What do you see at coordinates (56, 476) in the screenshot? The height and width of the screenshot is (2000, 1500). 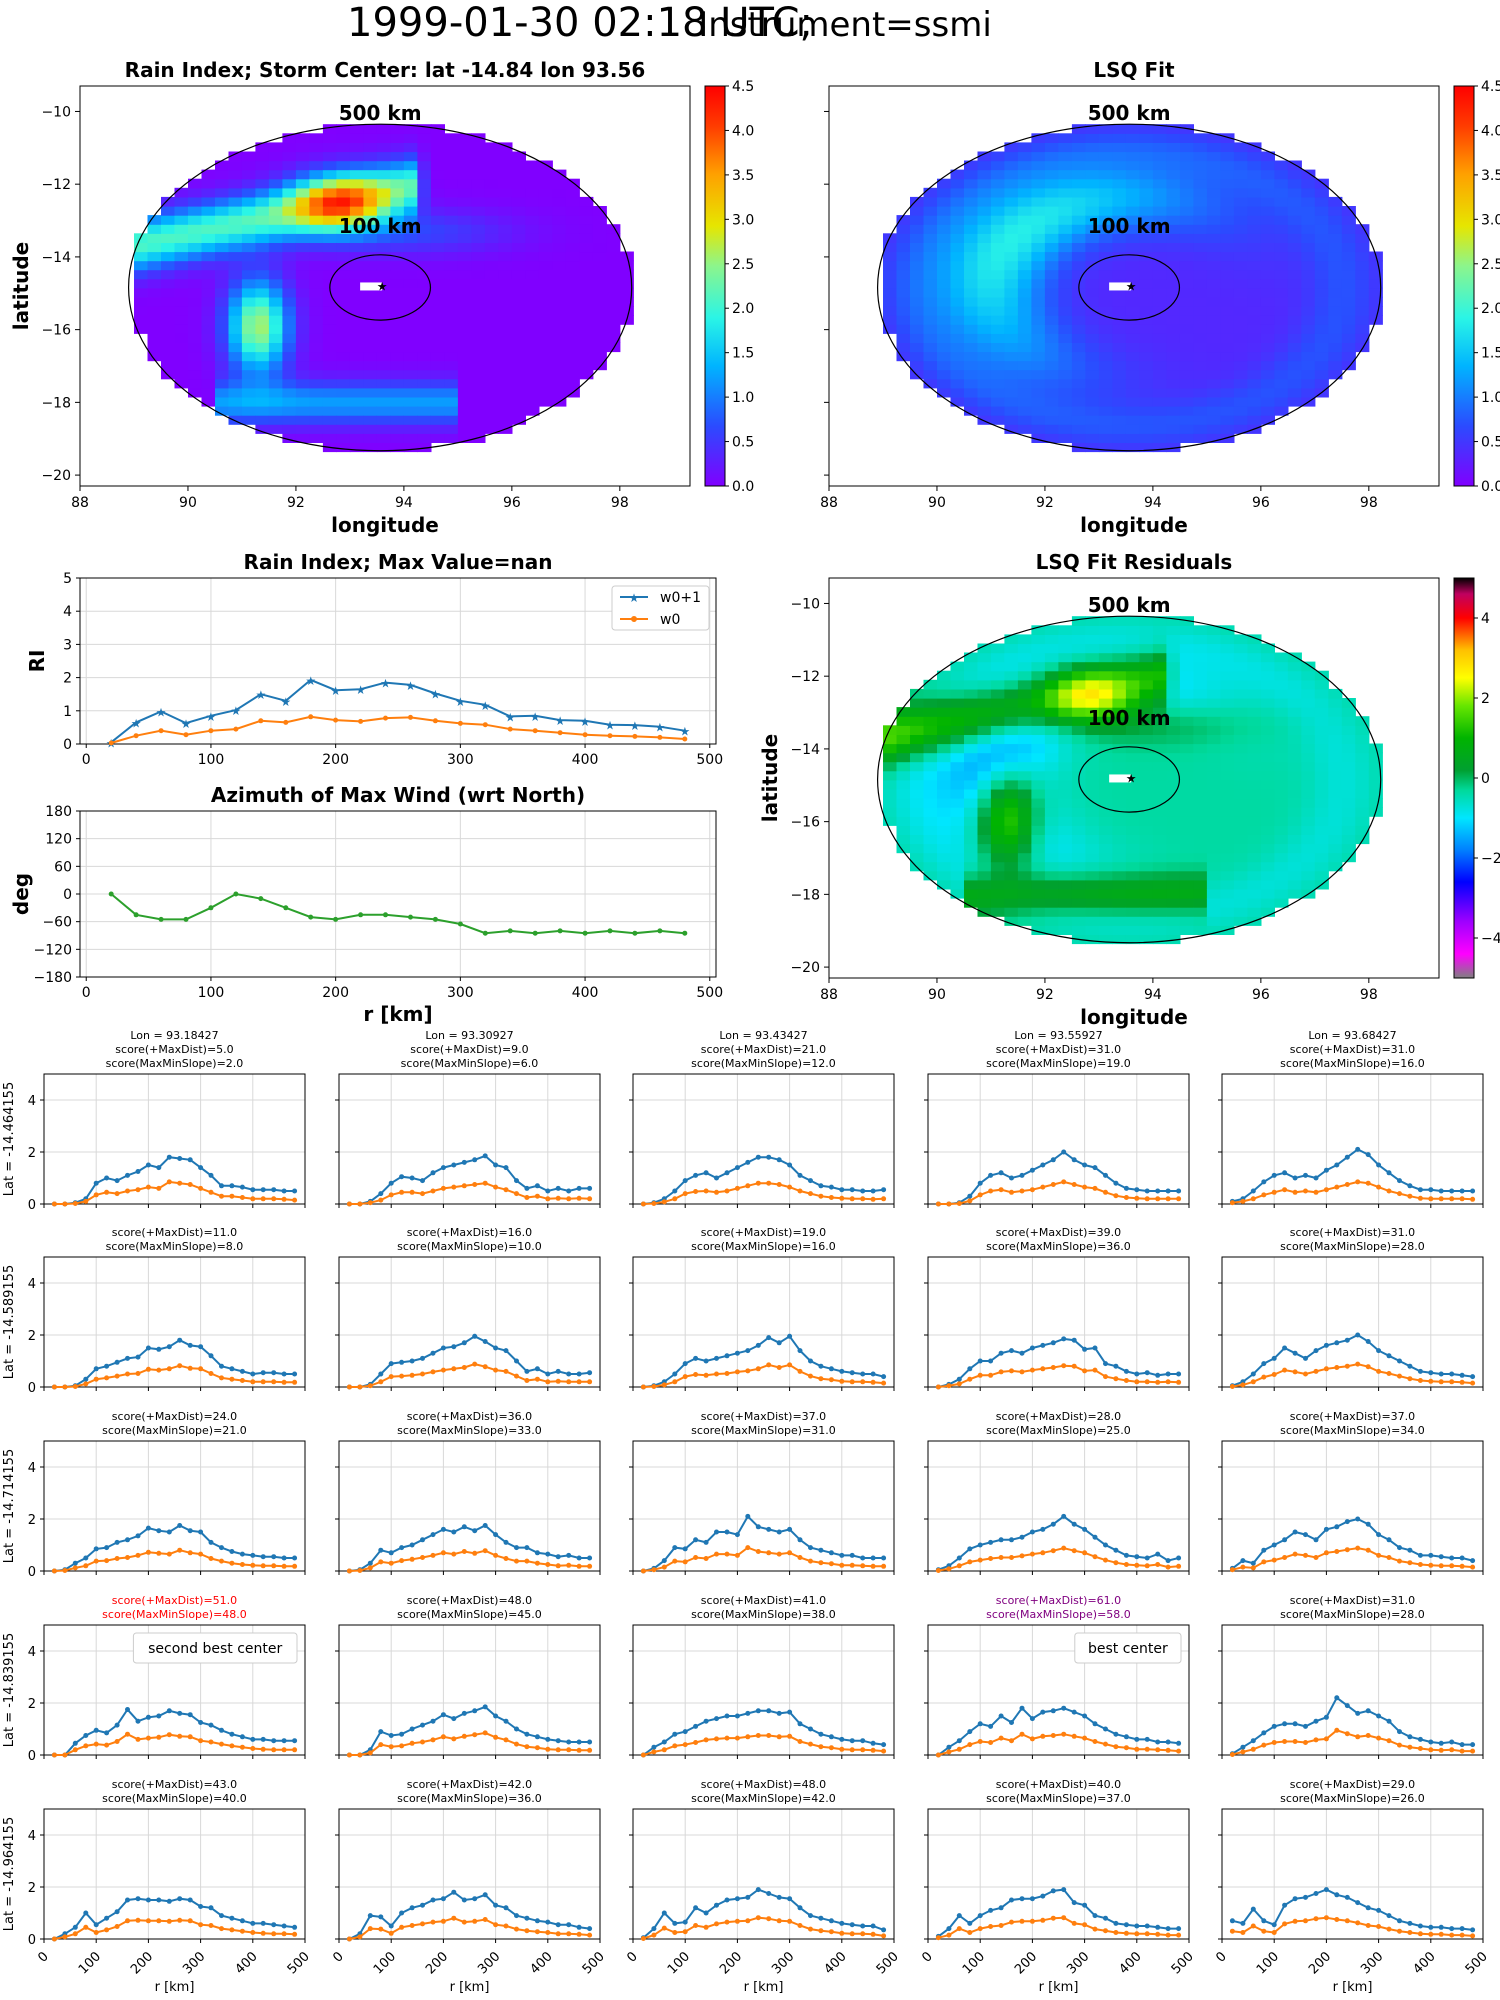 I see `y-tick-label: −20` at bounding box center [56, 476].